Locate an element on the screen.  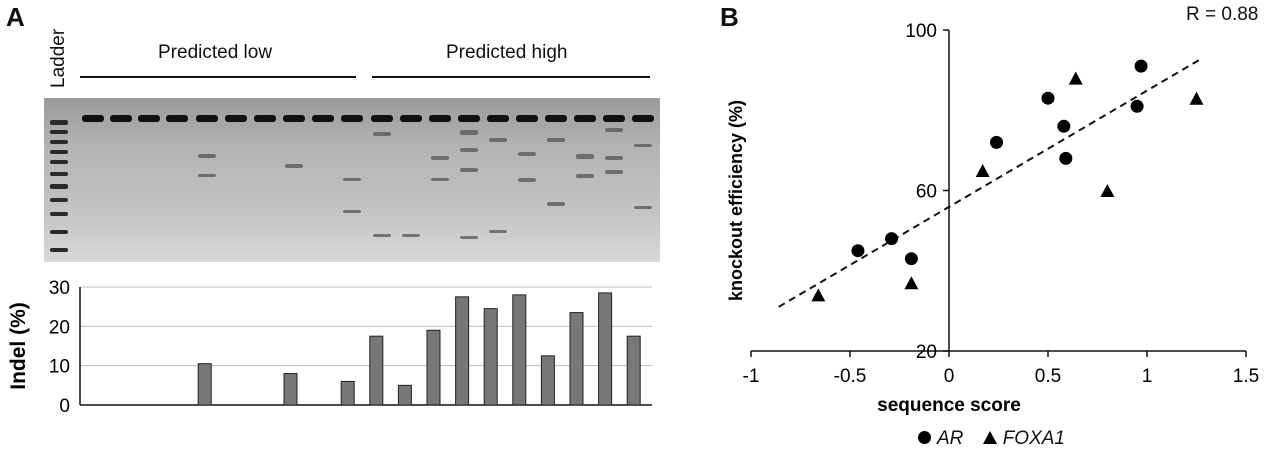
cleavage-bands is located at coordinates (425, 183).